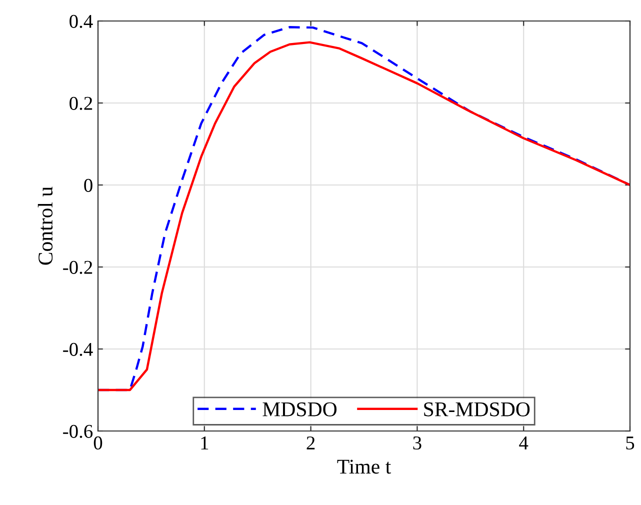  What do you see at coordinates (81, 21) in the screenshot?
I see `y-tick-label: 0.4` at bounding box center [81, 21].